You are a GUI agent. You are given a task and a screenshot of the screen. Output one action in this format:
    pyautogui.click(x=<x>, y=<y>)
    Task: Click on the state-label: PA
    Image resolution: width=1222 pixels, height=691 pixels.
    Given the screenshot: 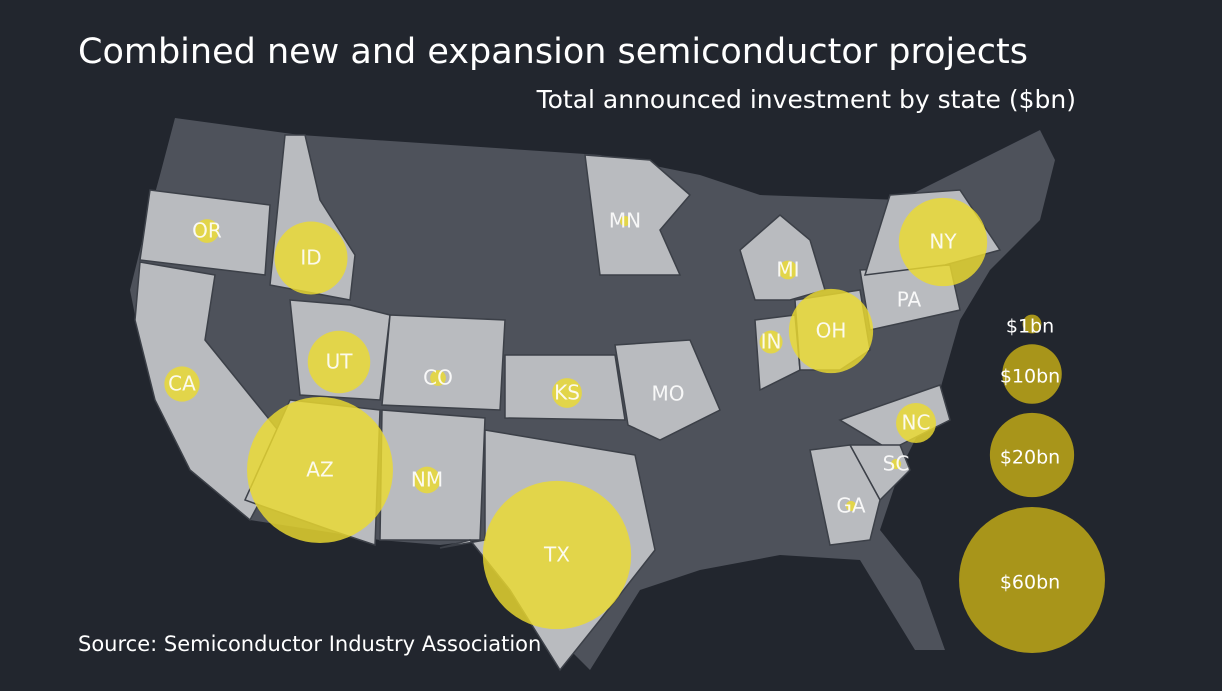 What is the action you would take?
    pyautogui.click(x=909, y=300)
    